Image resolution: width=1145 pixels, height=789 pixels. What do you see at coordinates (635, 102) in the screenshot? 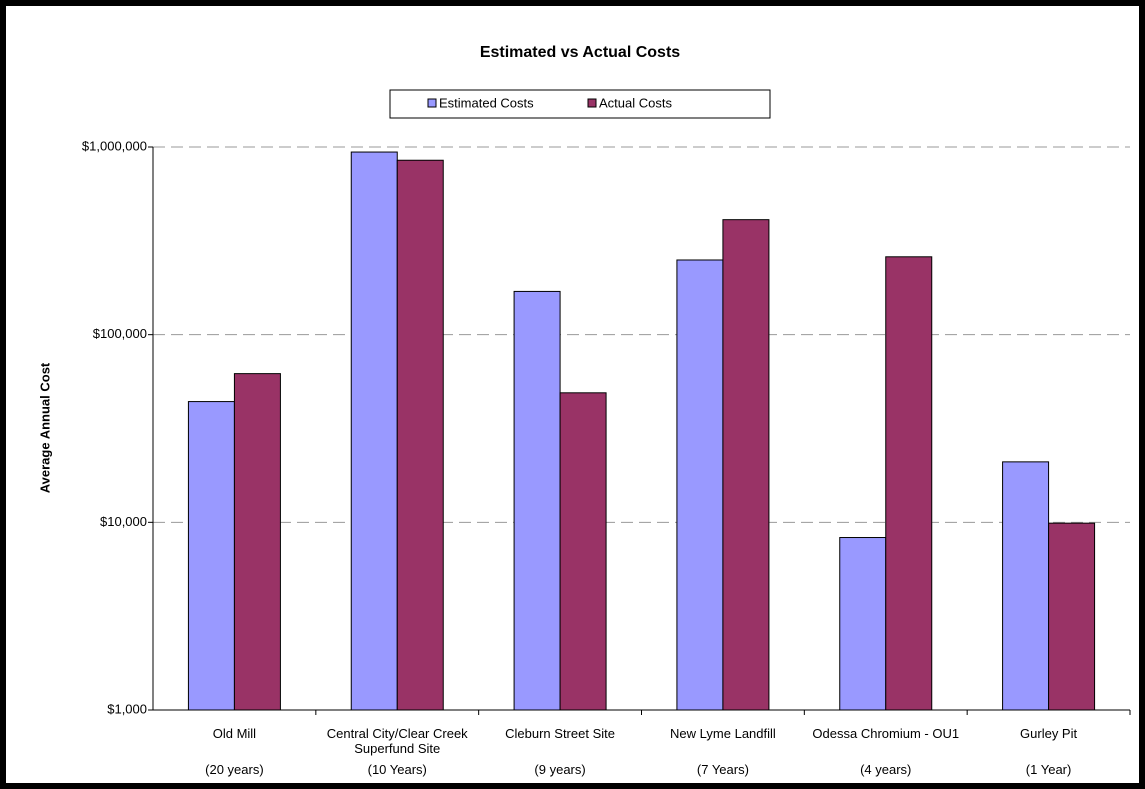
I see `legend-label: Actual Costs` at bounding box center [635, 102].